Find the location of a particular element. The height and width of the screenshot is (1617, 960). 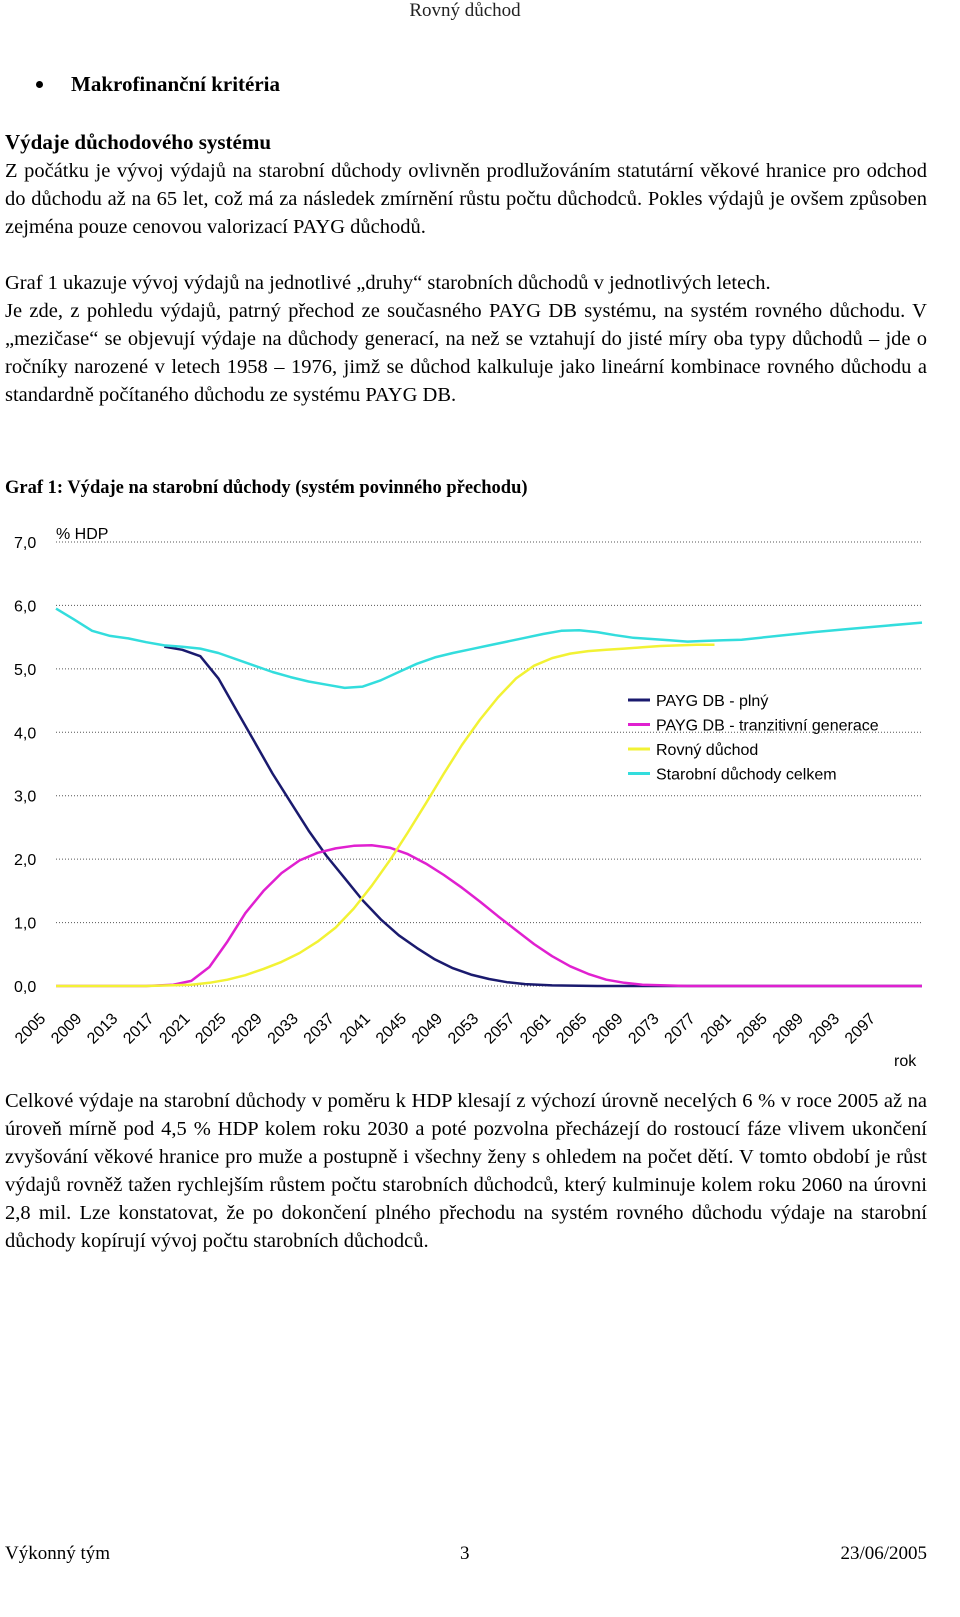

x-tick-label: 2045 is located at coordinates (391, 1028).